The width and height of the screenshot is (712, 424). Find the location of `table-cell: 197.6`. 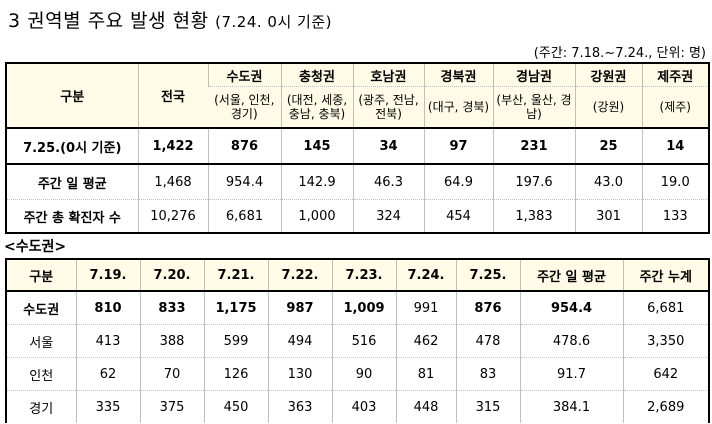

table-cell: 197.6 is located at coordinates (533, 181).